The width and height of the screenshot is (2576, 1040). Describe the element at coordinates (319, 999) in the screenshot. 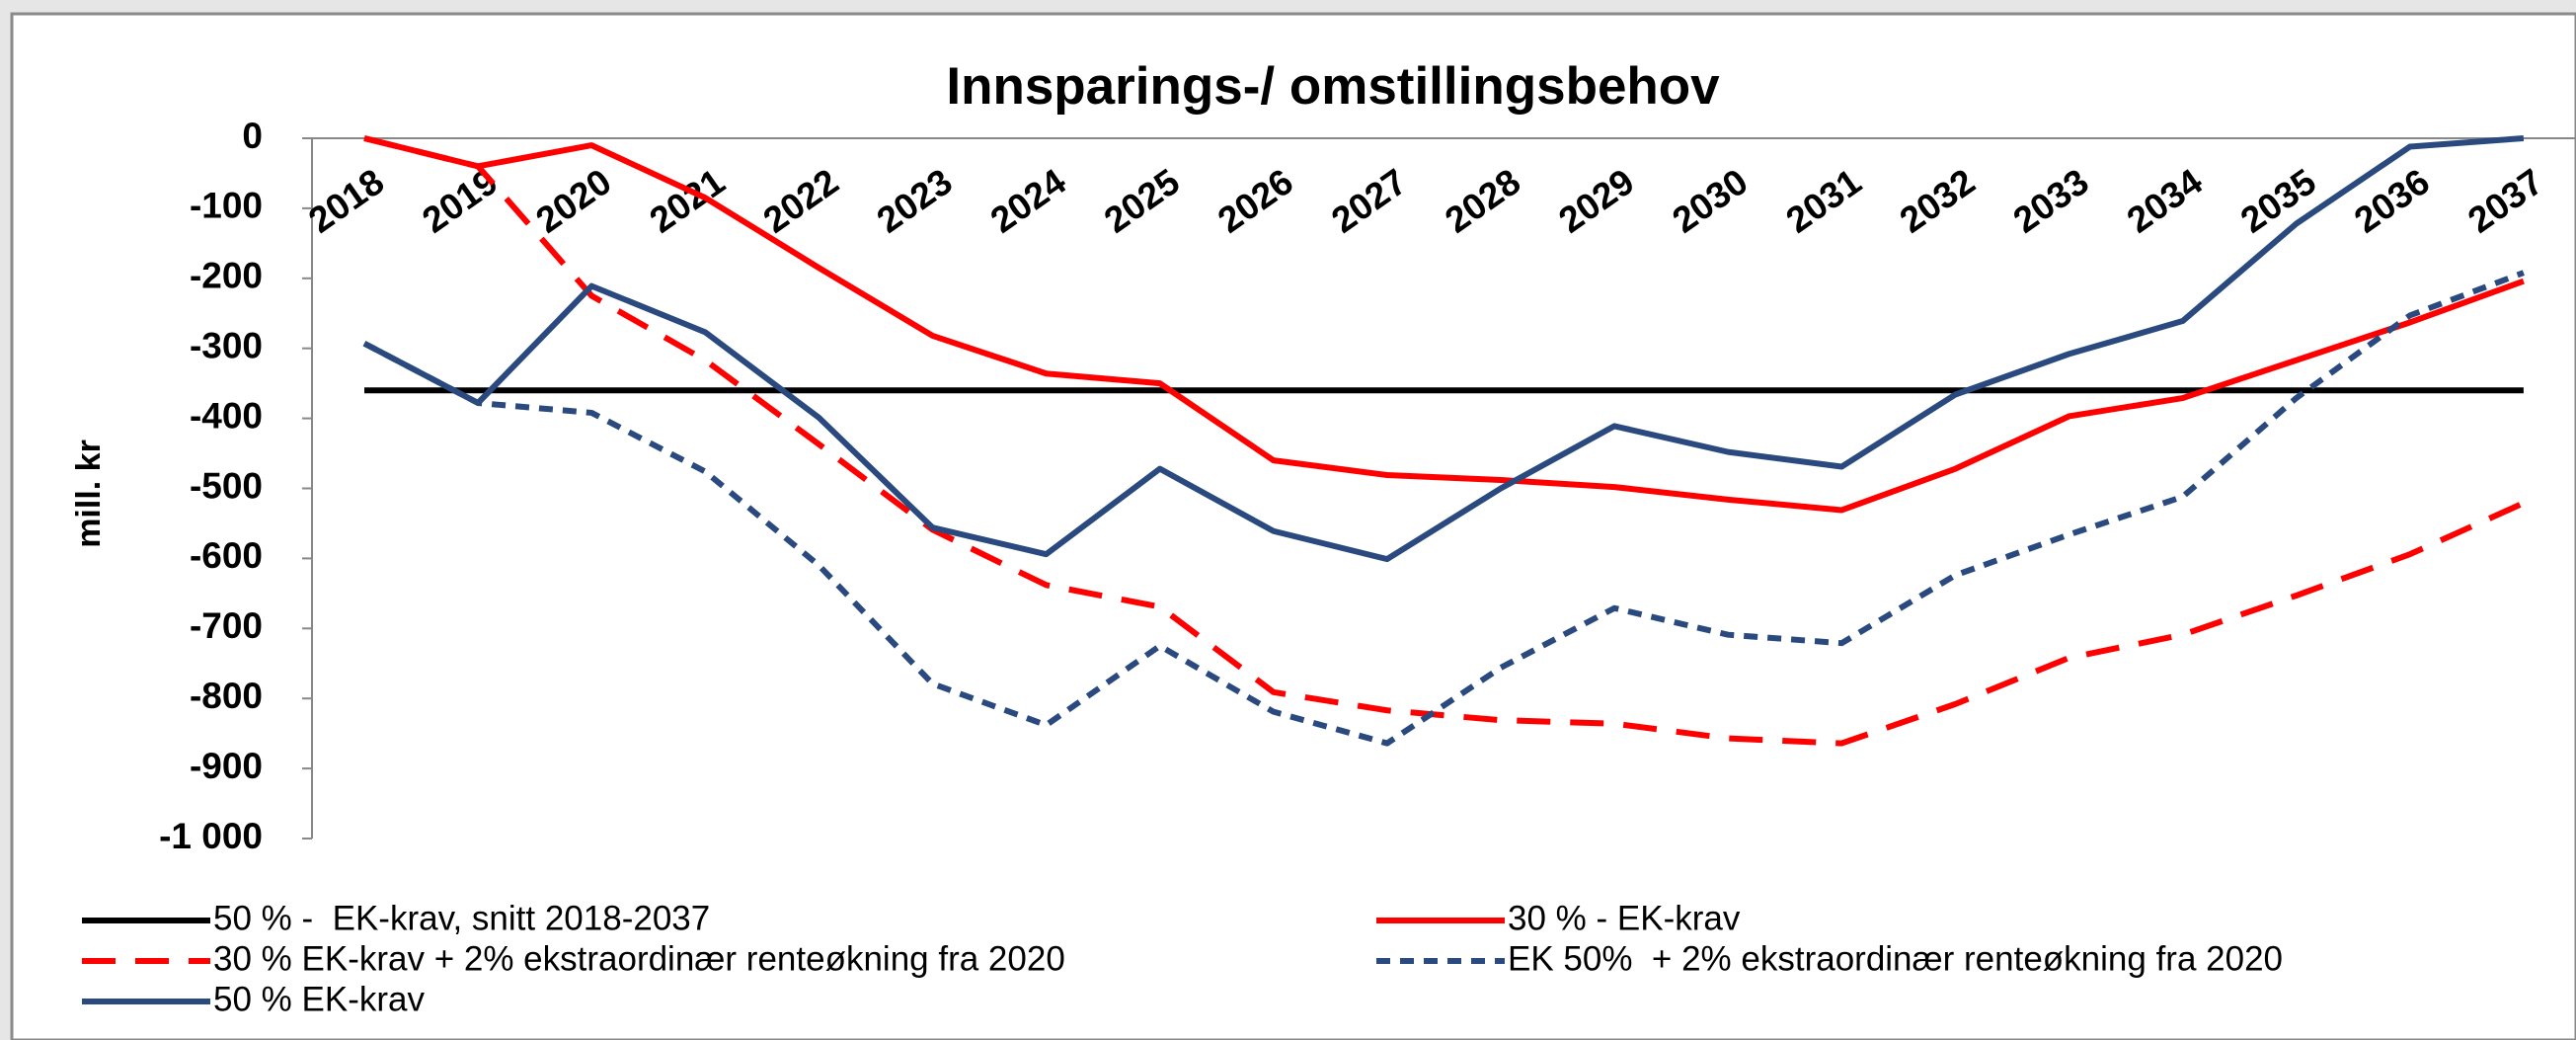

I see `legend-label: 50 % EK-krav` at that location.